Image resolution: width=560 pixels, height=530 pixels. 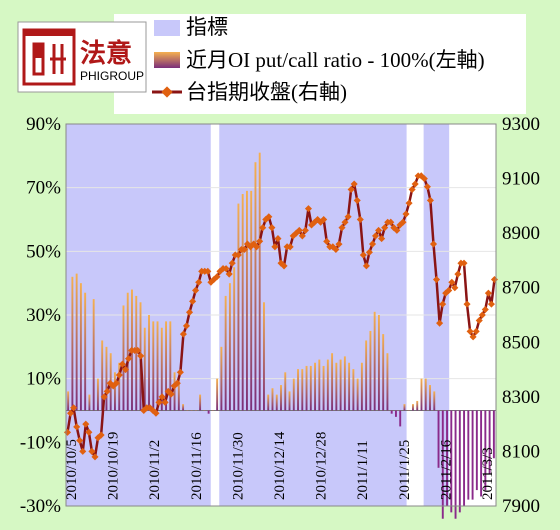 I want to click on logo-text-cn: 法意, so click(x=106, y=53).